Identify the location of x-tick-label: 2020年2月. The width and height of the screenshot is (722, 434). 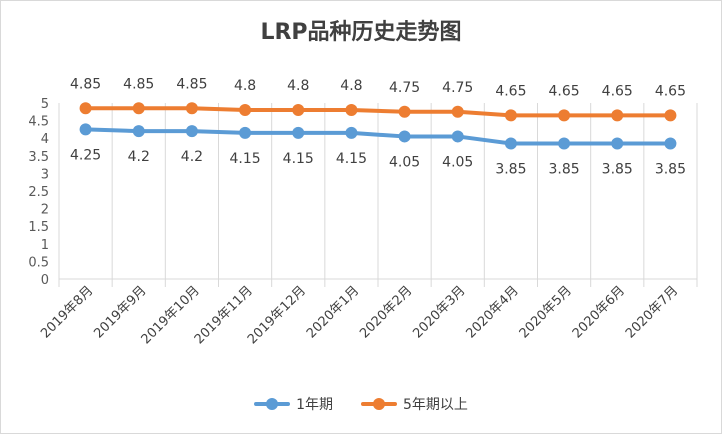
(386, 312).